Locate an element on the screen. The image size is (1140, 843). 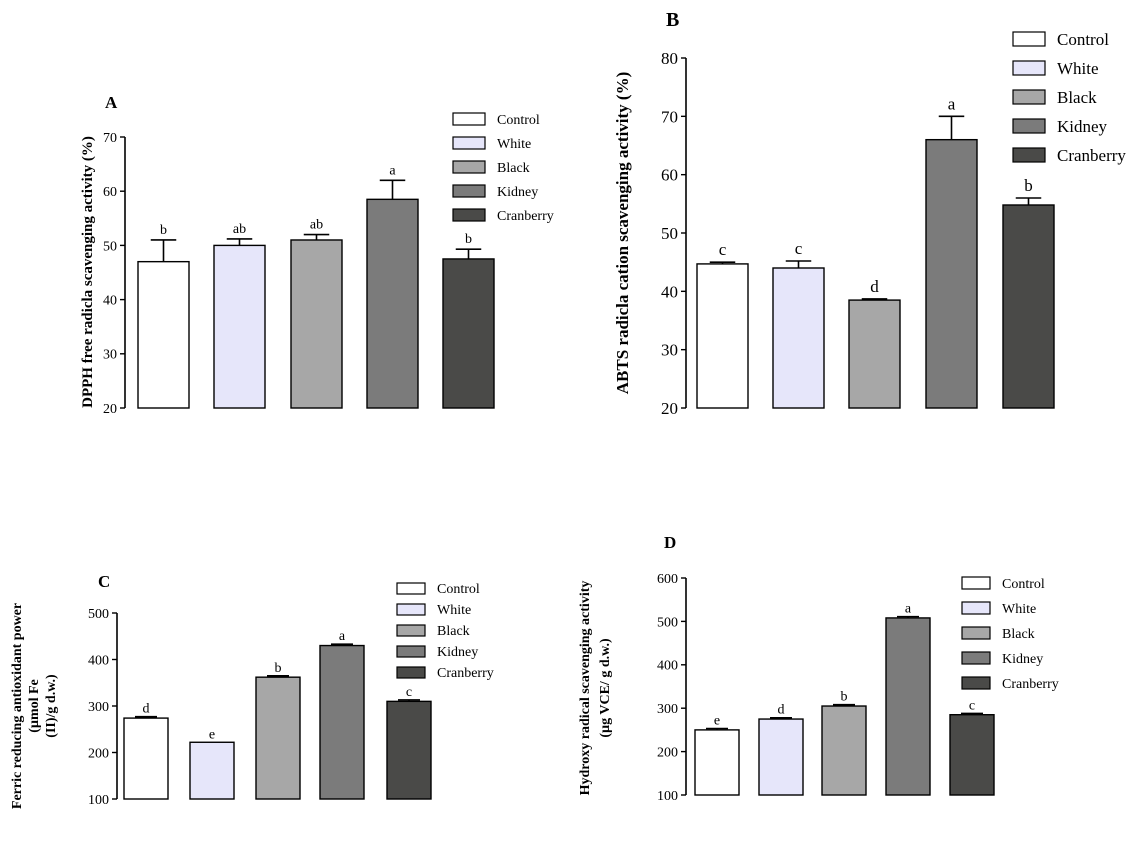
y-tick-label: 70 is located at coordinates (669, 116).